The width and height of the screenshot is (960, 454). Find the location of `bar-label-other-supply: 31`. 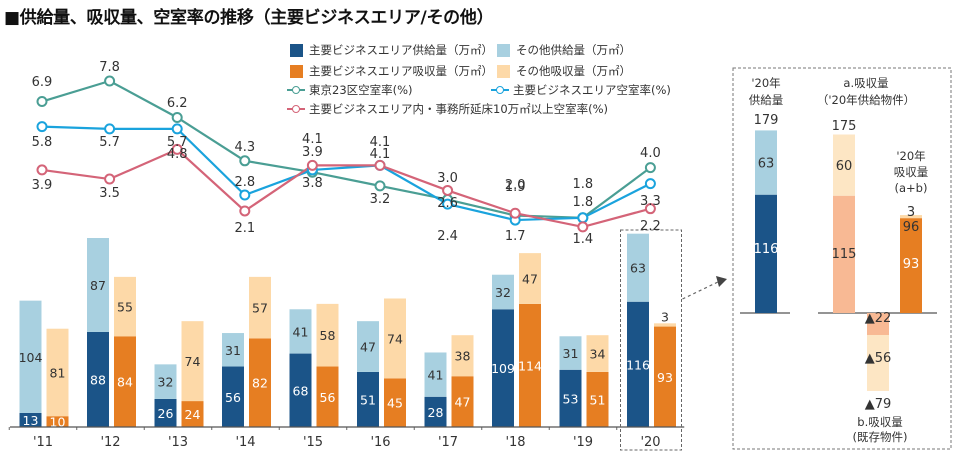

bar-label-other-supply: 31 is located at coordinates (571, 353).